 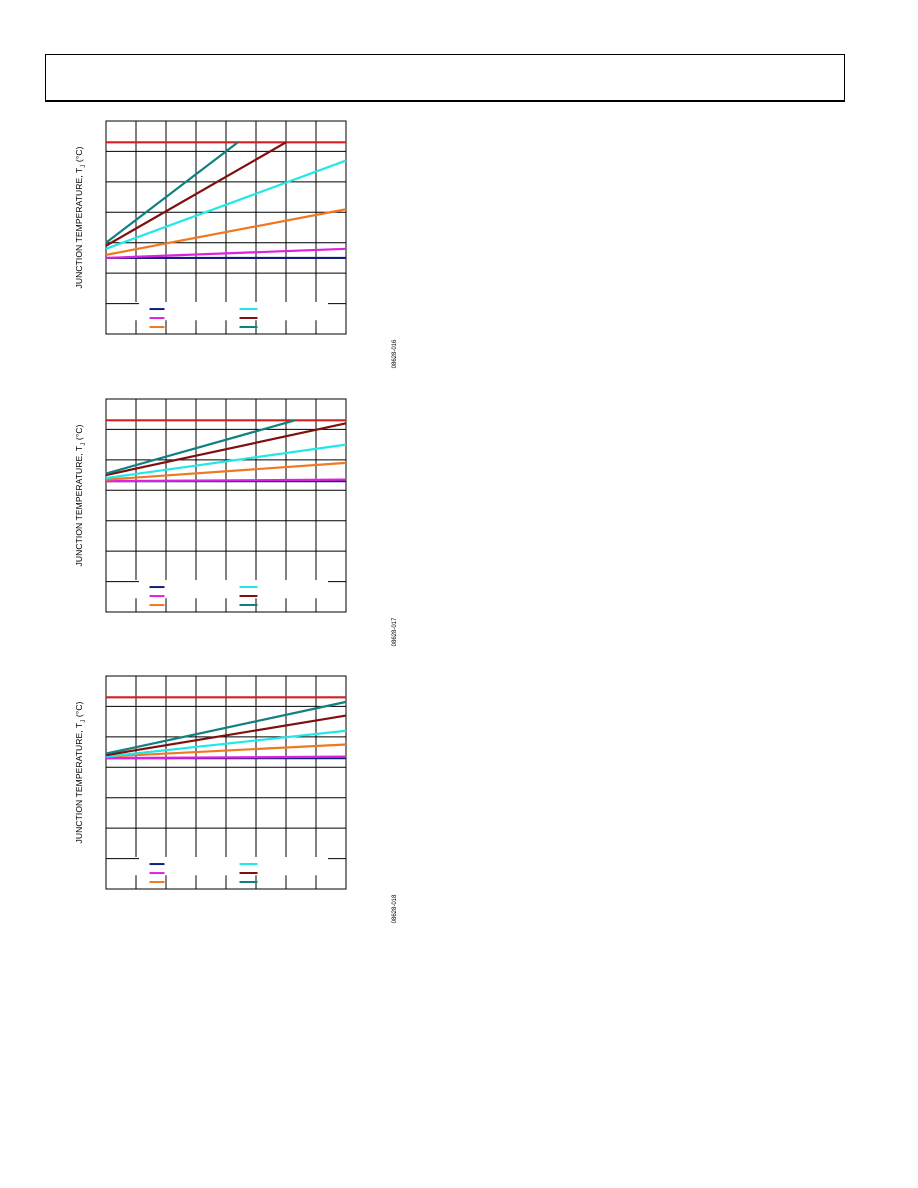 I want to click on figure-code: 08628-016, so click(x=395, y=353).